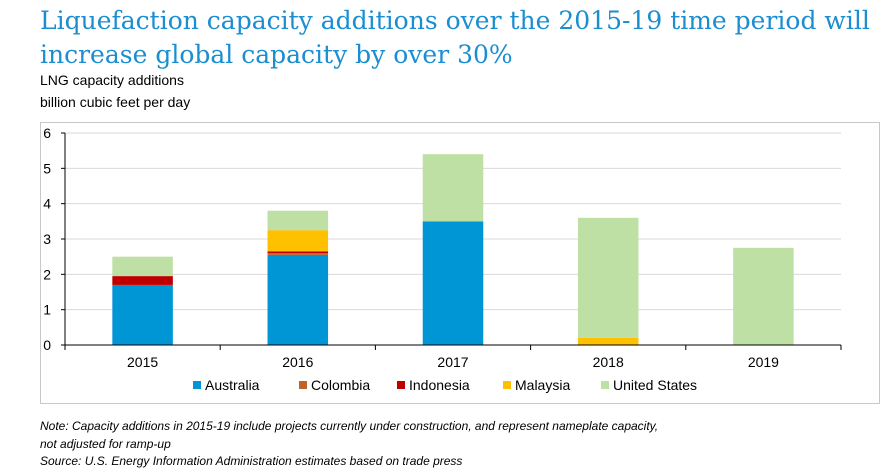  I want to click on x-tick-label: 2019, so click(763, 362).